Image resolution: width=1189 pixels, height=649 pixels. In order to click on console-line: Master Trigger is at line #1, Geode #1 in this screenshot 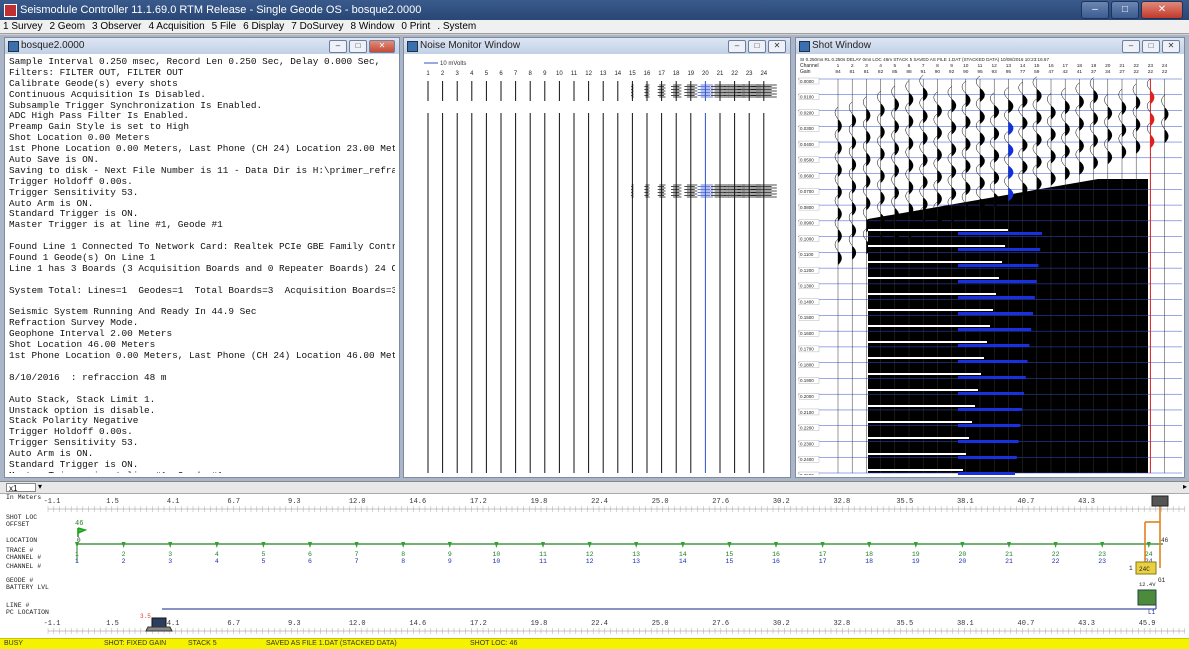, I will do `click(202, 471)`.